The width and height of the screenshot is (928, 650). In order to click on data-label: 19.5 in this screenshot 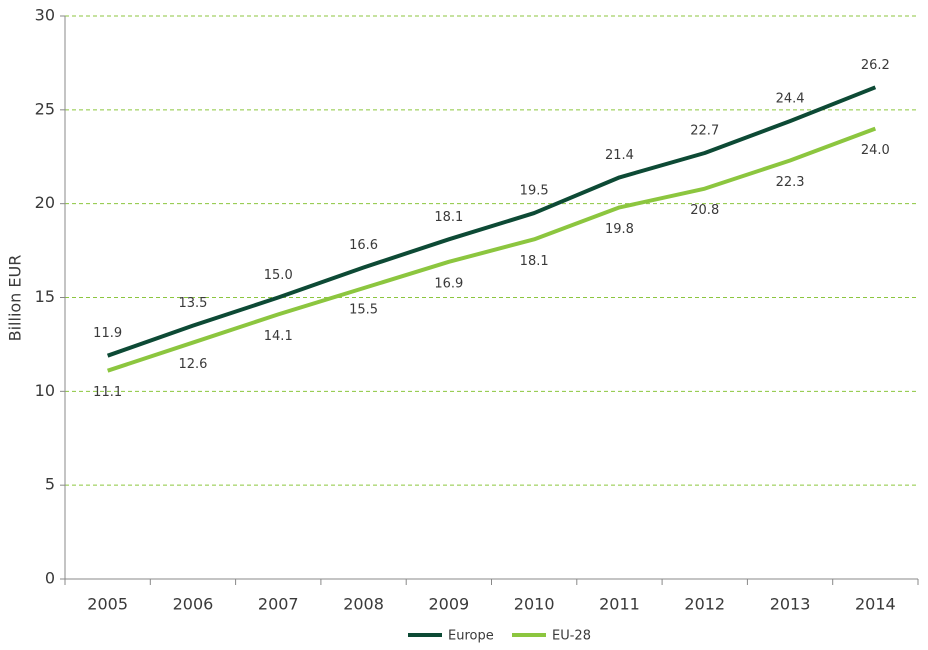, I will do `click(534, 191)`.